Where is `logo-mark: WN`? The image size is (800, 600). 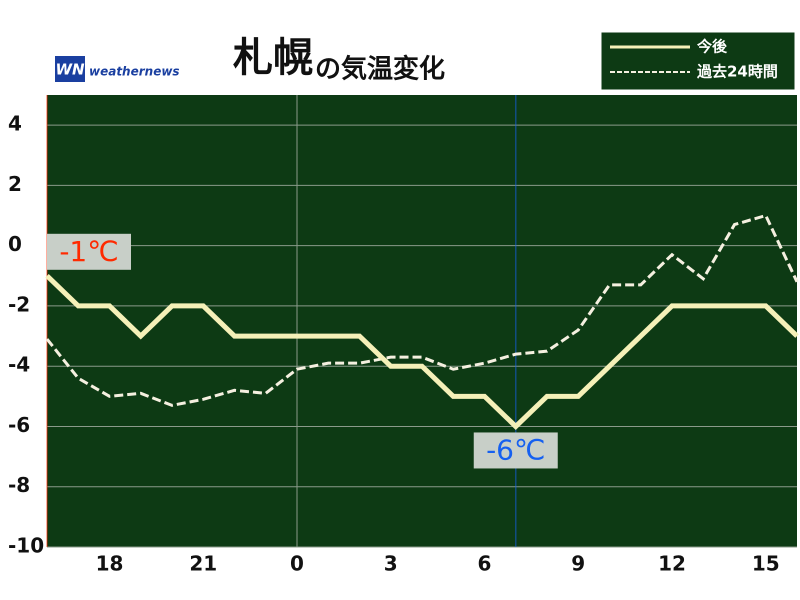 logo-mark: WN is located at coordinates (70, 70).